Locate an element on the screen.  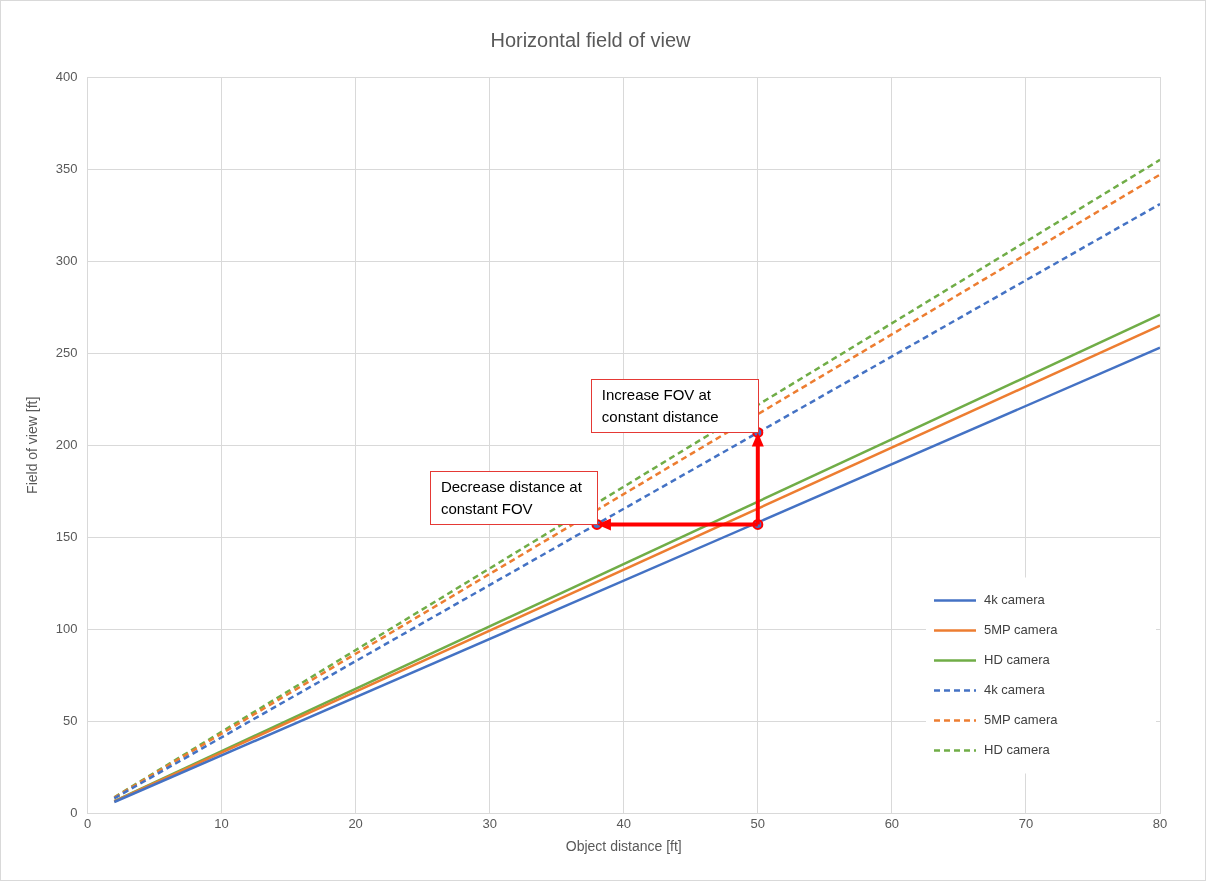
x-tick-label: 80 is located at coordinates (1160, 823).